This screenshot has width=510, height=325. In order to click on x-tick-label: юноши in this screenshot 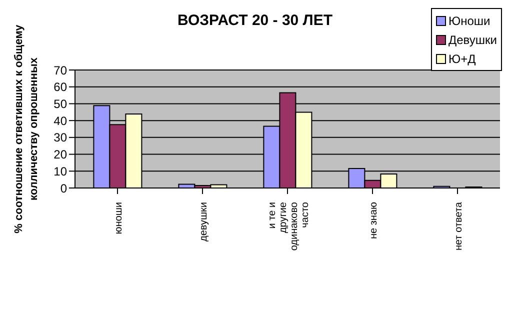, I will do `click(119, 218)`.